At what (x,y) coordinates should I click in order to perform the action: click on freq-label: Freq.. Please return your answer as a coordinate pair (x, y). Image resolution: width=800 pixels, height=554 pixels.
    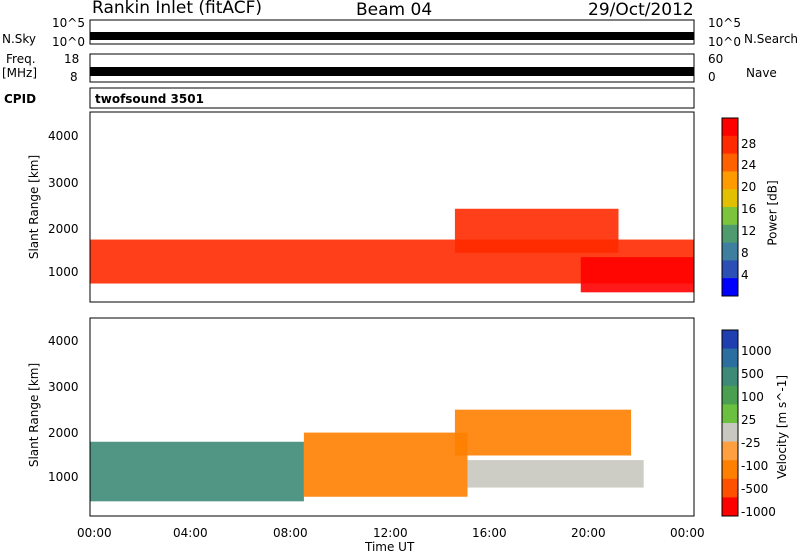
    Looking at the image, I should click on (21, 59).